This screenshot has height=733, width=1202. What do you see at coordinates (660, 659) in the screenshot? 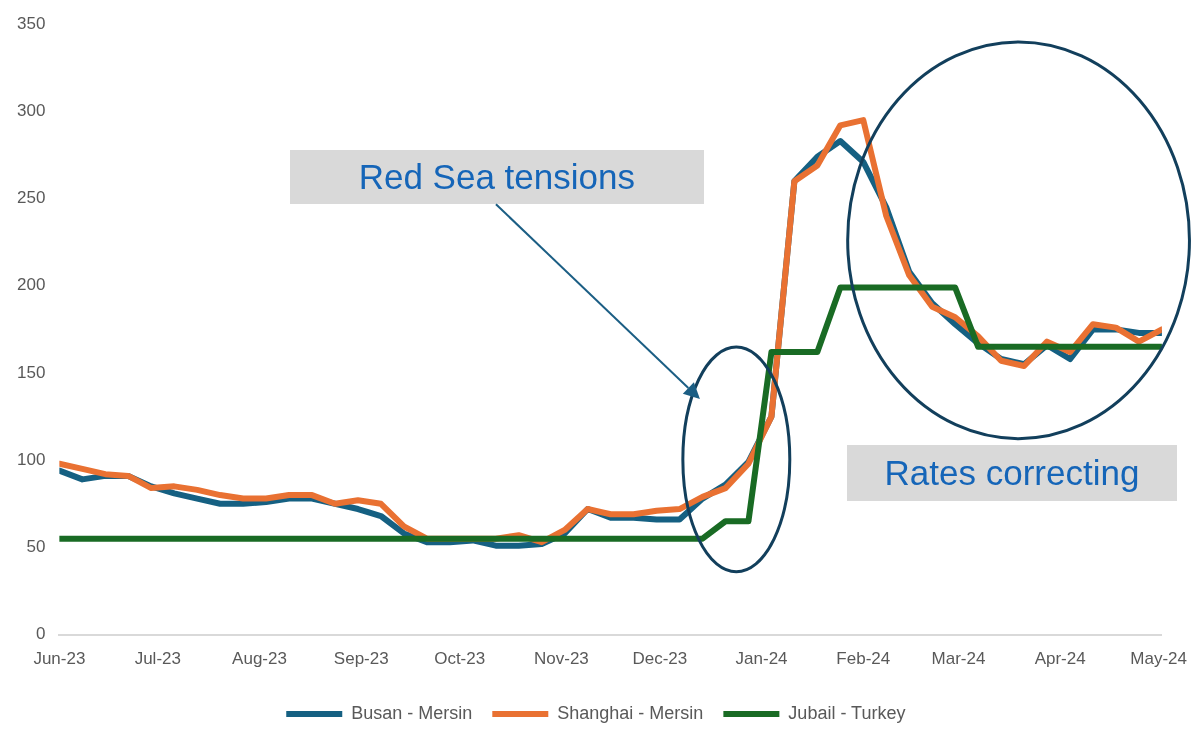
I see `x-tick-label: Dec-23` at bounding box center [660, 659].